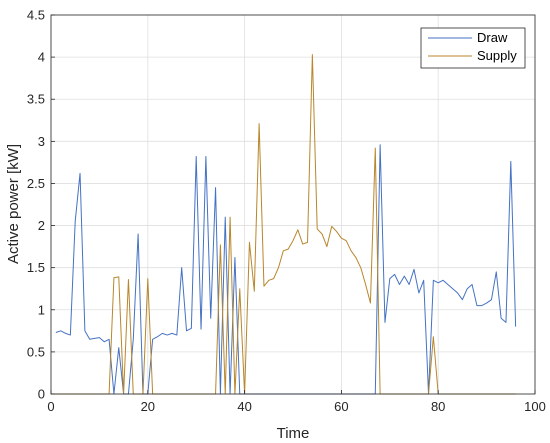 The width and height of the screenshot is (550, 443). What do you see at coordinates (293, 433) in the screenshot?
I see `x-axis-label: Time` at bounding box center [293, 433].